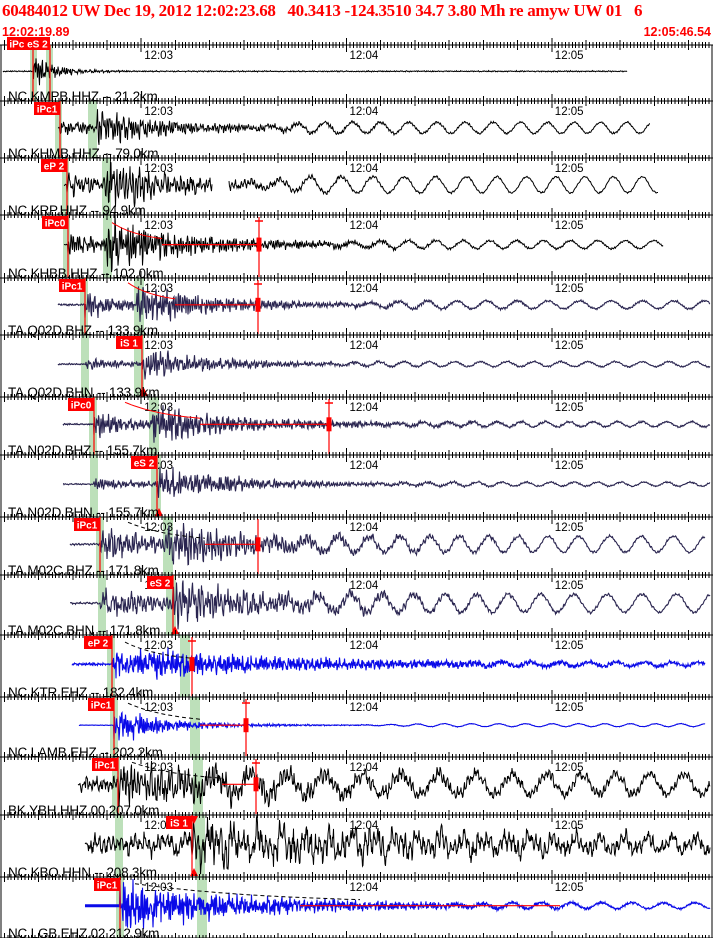 The image size is (713, 938). I want to click on trace-plot: 12:03 12:04 12:05 iPc eS 2, so click(356, 69).